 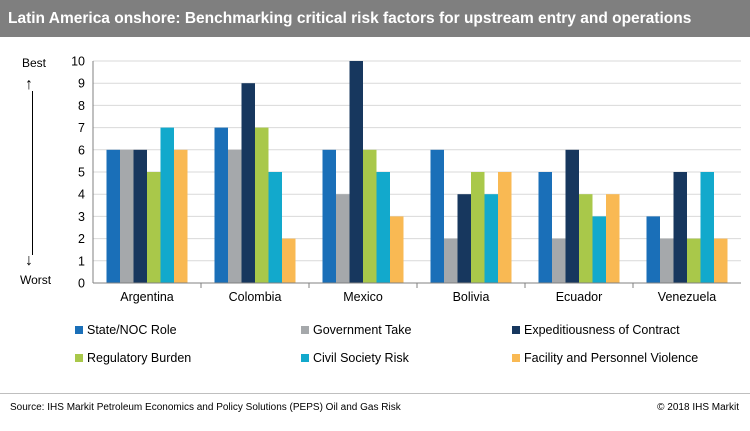 I want to click on axis-worst-label: Worst, so click(x=36, y=280).